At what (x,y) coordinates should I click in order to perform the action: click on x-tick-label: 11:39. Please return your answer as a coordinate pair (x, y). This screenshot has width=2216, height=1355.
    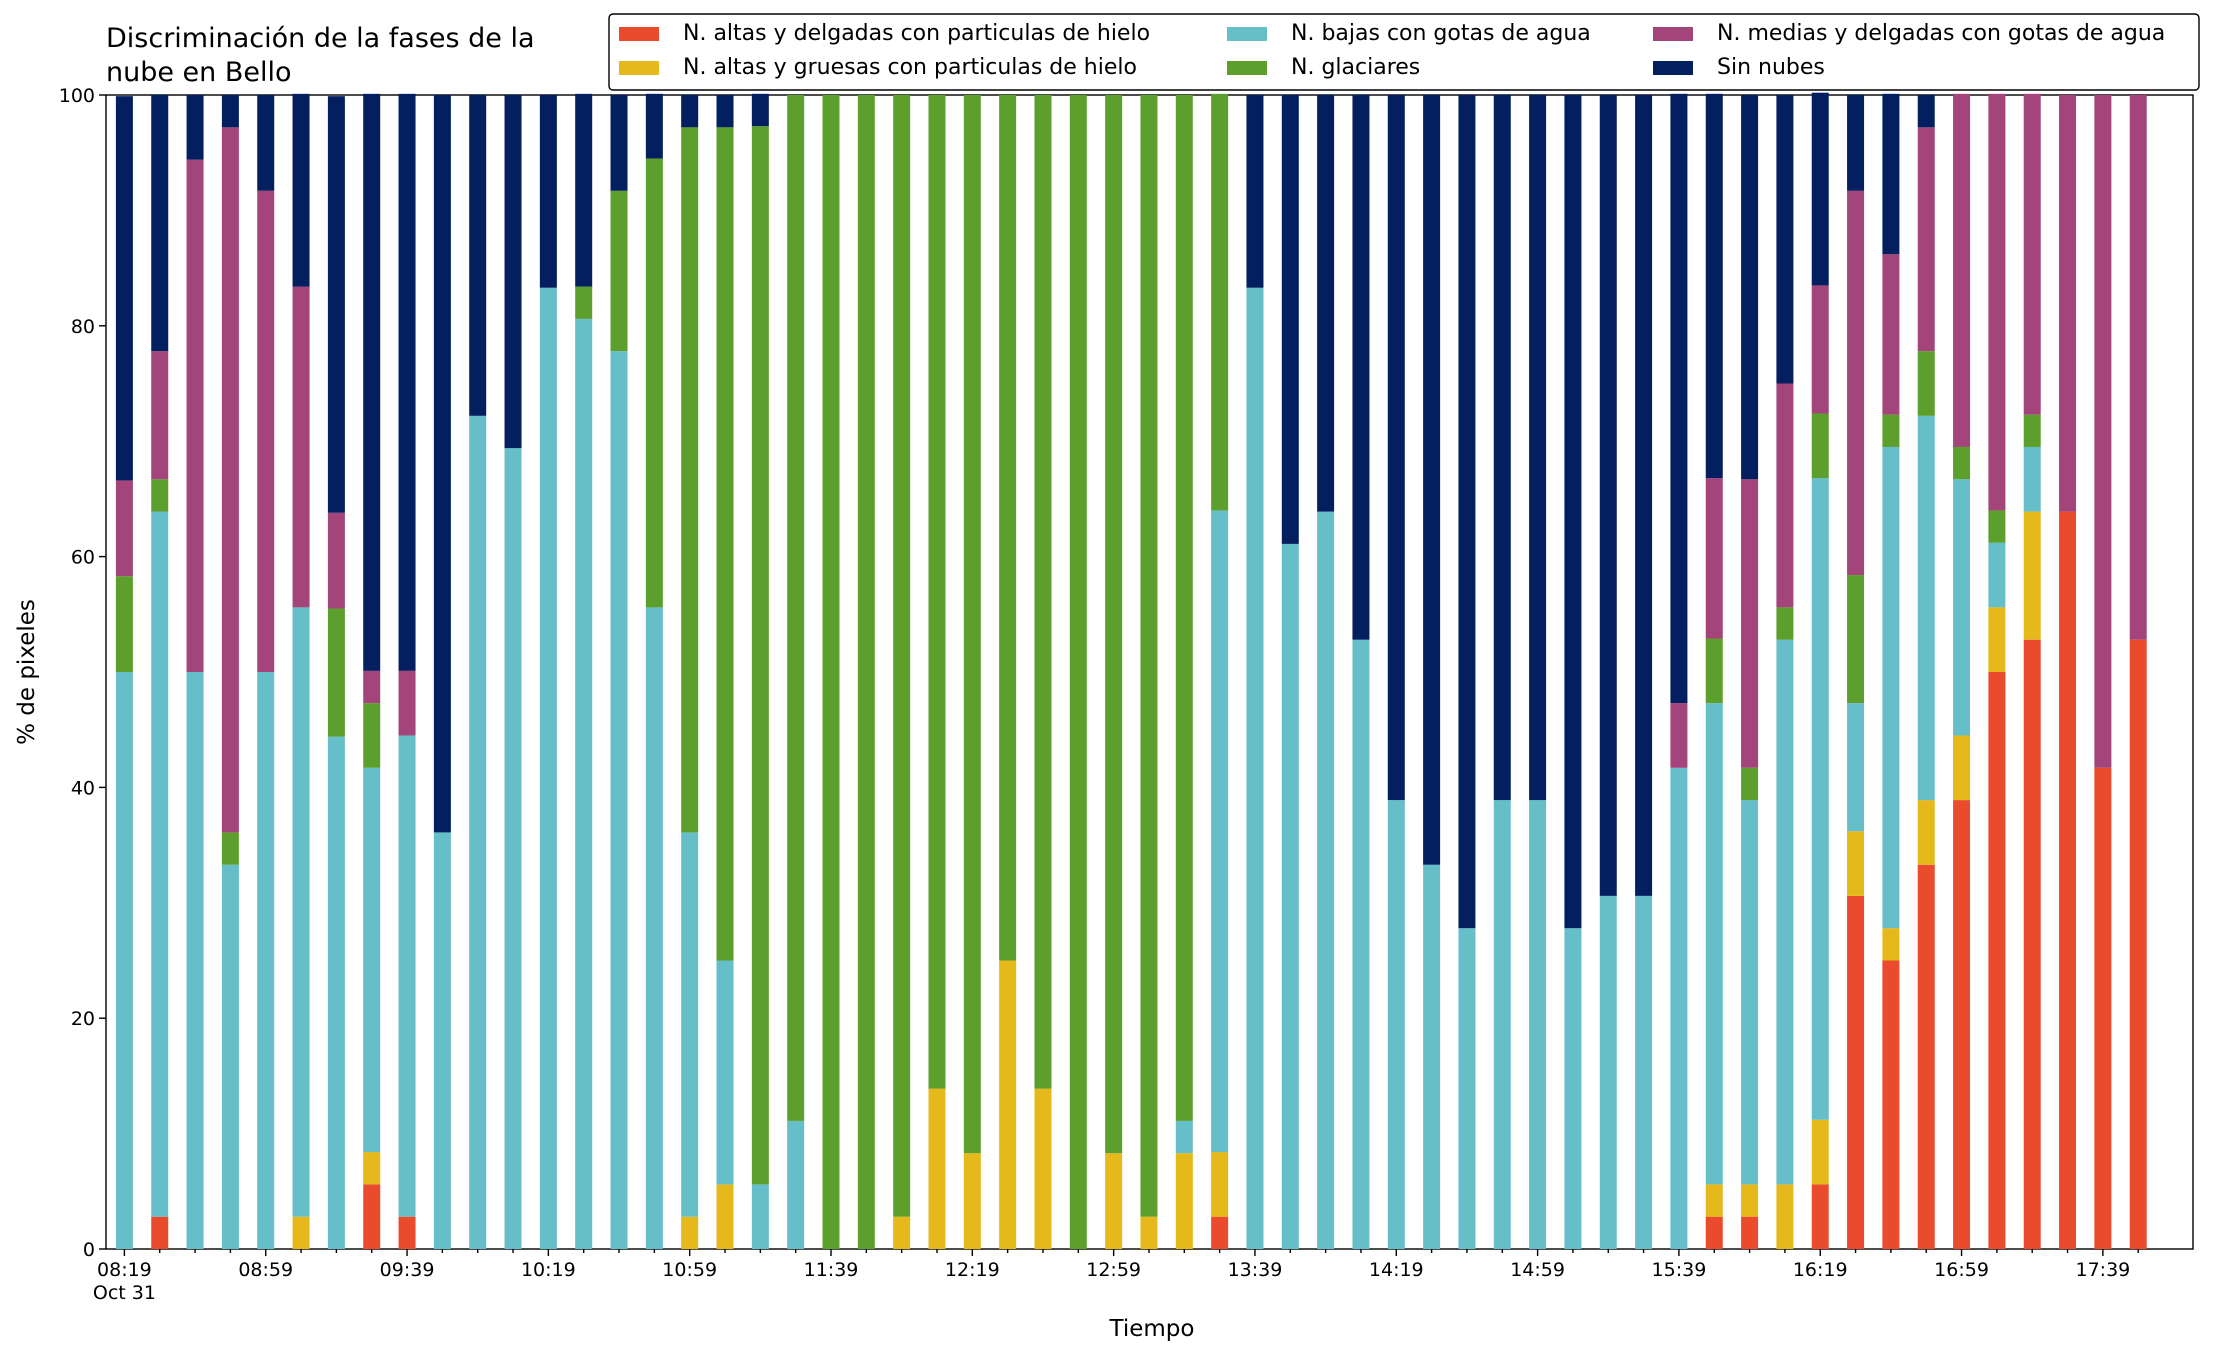
    Looking at the image, I should click on (831, 1270).